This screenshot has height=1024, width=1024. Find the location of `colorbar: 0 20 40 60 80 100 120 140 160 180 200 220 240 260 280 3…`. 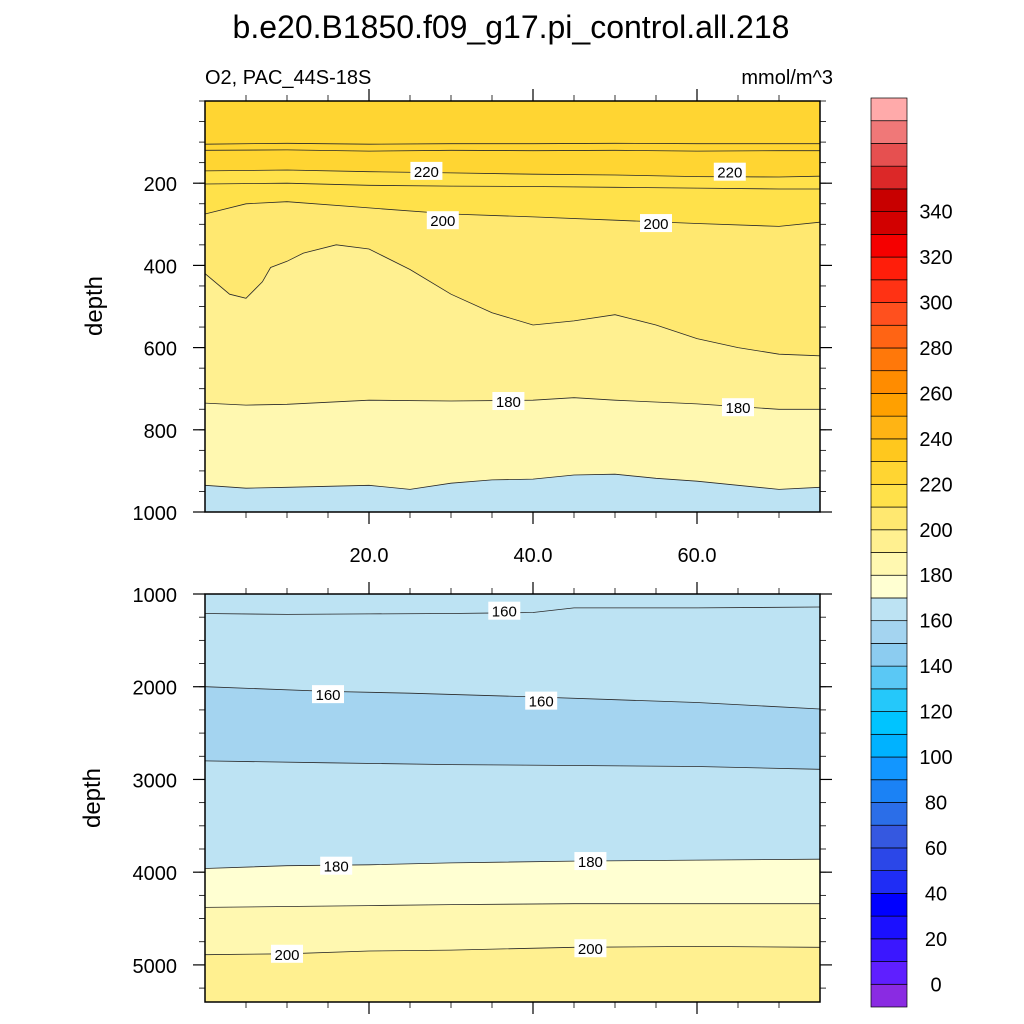

colorbar: 0 20 40 60 80 100 120 140 160 180 200 220 240 260 280 3… is located at coordinates (911, 552).